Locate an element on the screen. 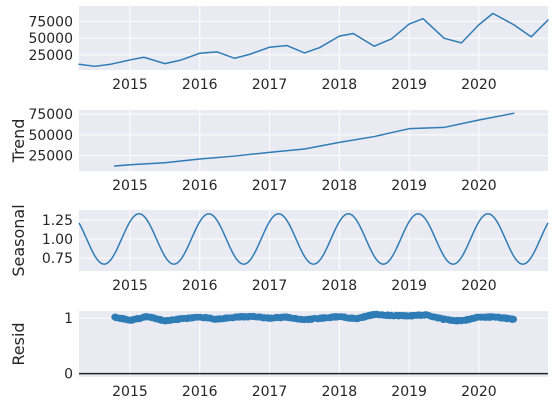  trend-xtick-label-4: 2019 is located at coordinates (409, 186).